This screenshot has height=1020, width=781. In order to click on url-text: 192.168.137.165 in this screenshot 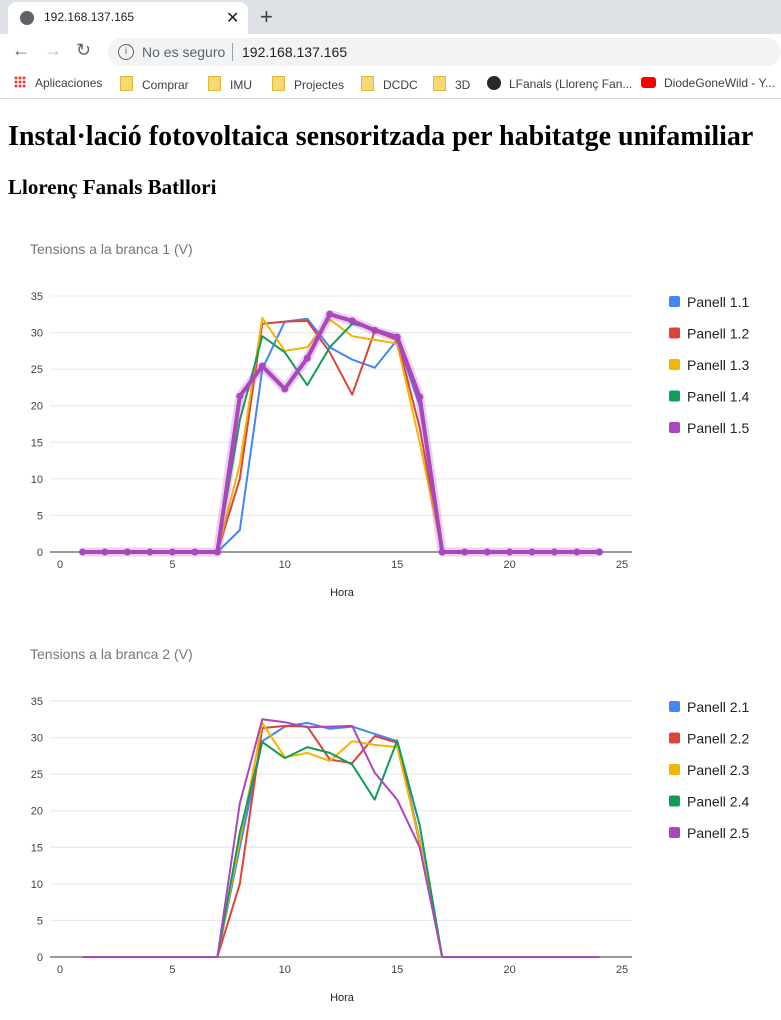, I will do `click(295, 52)`.